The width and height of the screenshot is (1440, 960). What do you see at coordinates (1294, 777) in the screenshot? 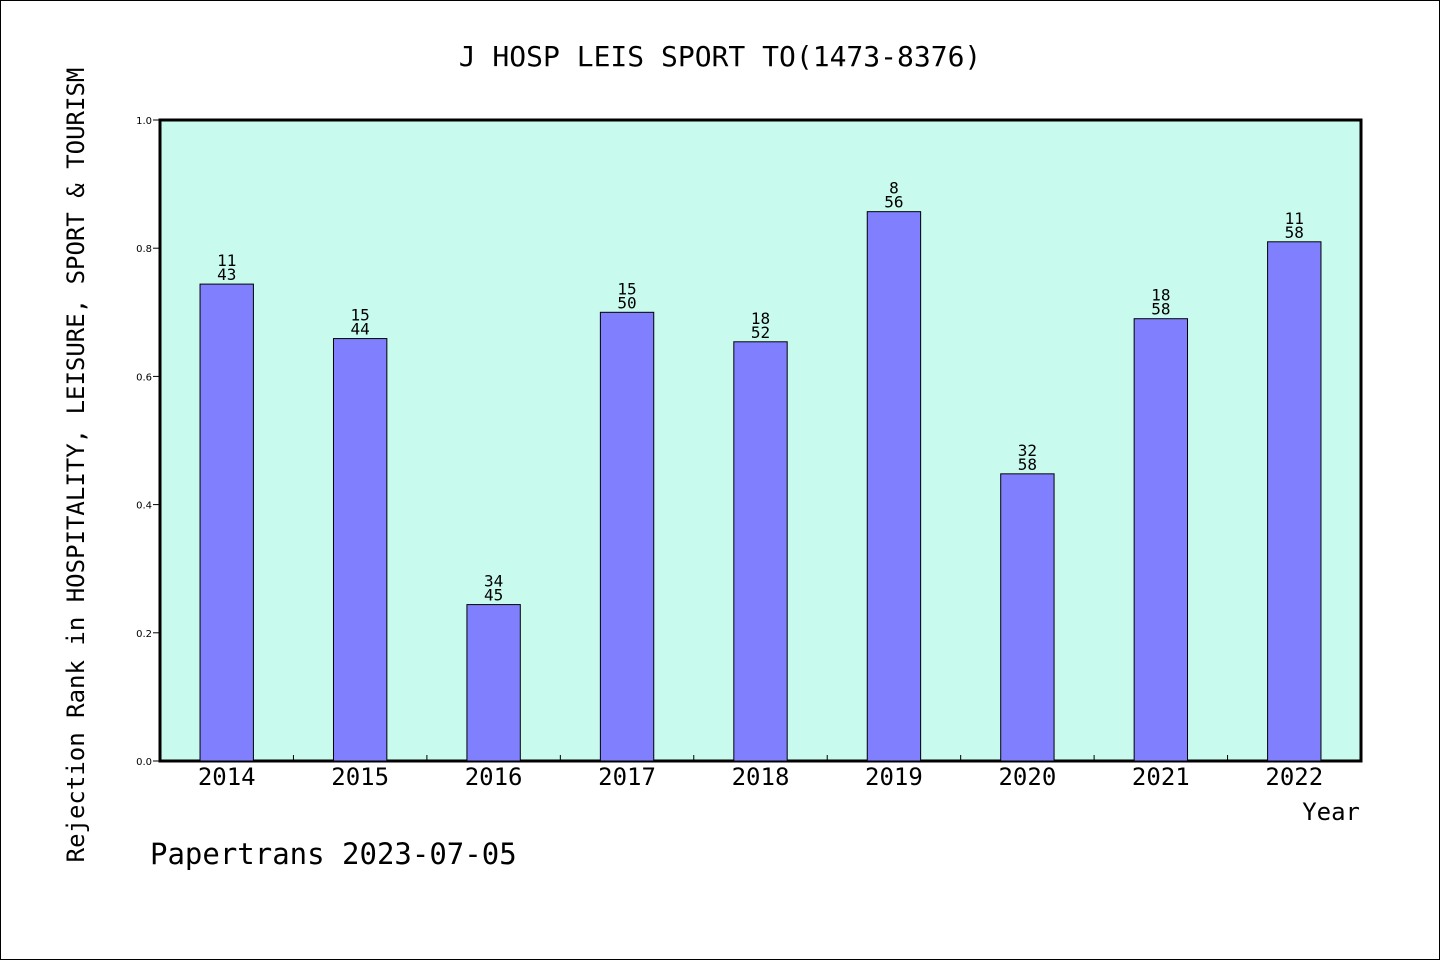
I see `x-tick-label: 2022` at bounding box center [1294, 777].